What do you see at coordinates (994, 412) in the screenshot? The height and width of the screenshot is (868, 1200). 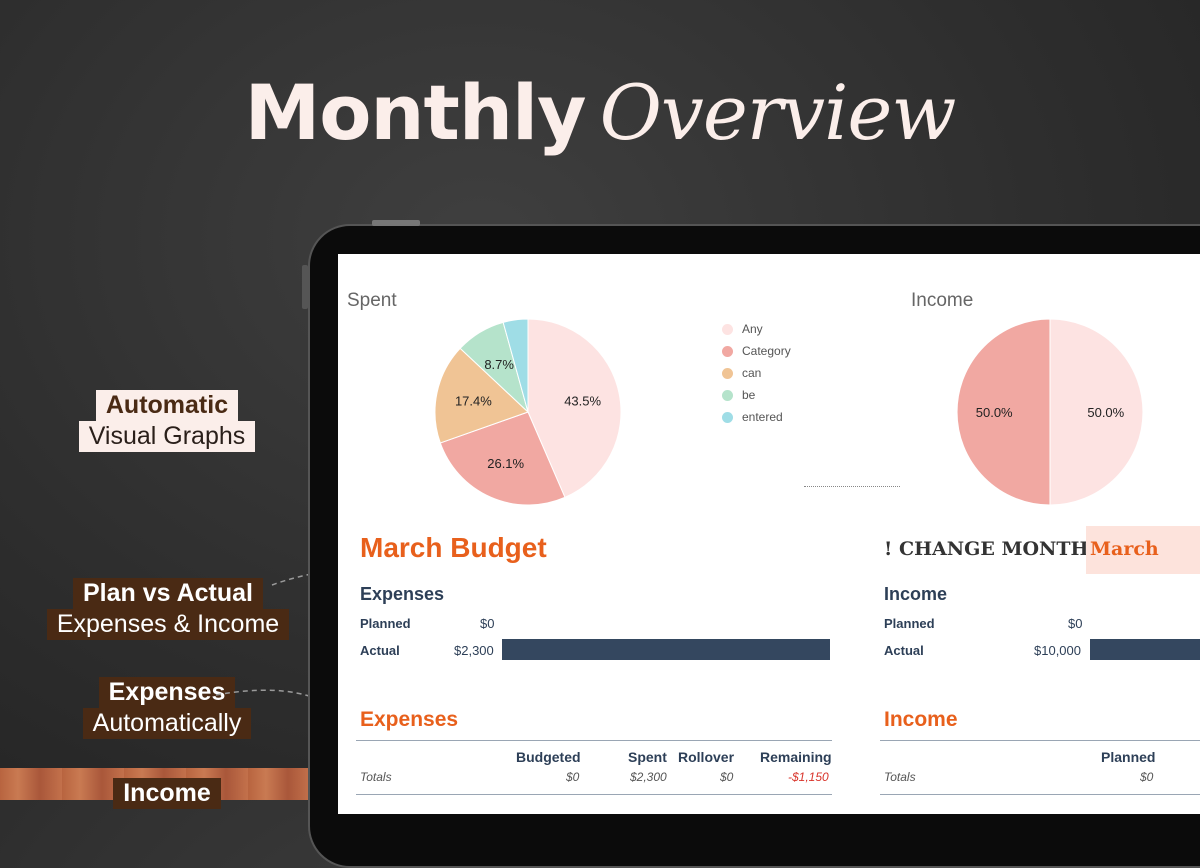 I see `income-pie-slice-label-1: 50.0%` at bounding box center [994, 412].